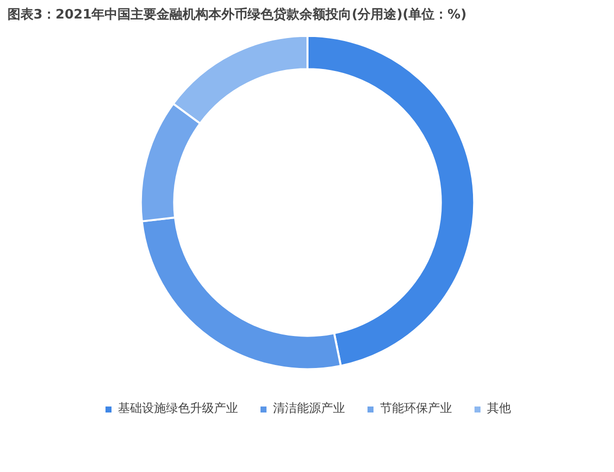  Describe the element at coordinates (309, 408) in the screenshot. I see `legend-label: 清洁能源产业` at that location.